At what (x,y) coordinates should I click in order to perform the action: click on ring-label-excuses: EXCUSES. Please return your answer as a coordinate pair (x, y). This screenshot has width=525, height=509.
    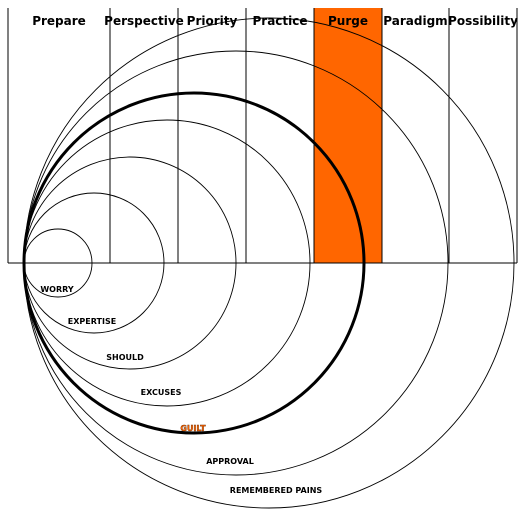
    Looking at the image, I should click on (161, 392).